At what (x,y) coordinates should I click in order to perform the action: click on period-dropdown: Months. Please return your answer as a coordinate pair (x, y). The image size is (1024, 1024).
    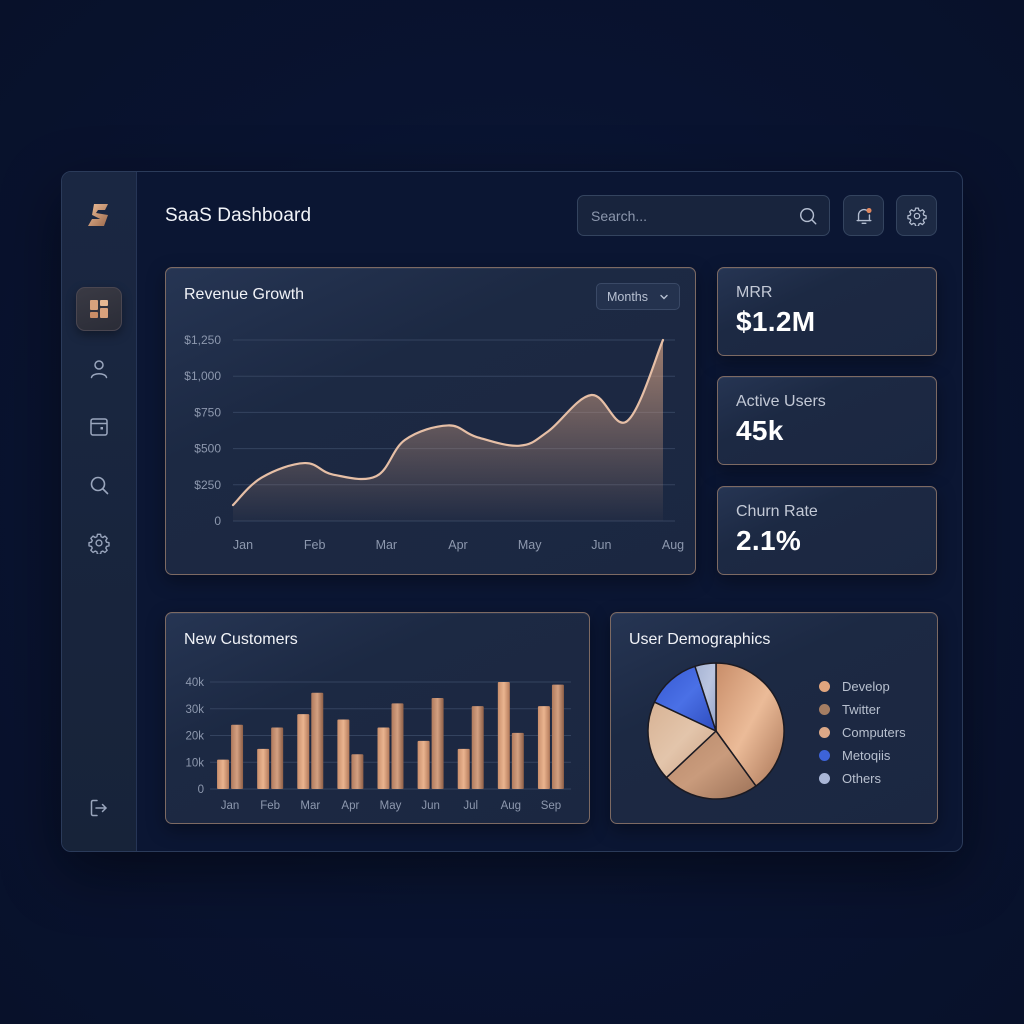
    Looking at the image, I should click on (638, 296).